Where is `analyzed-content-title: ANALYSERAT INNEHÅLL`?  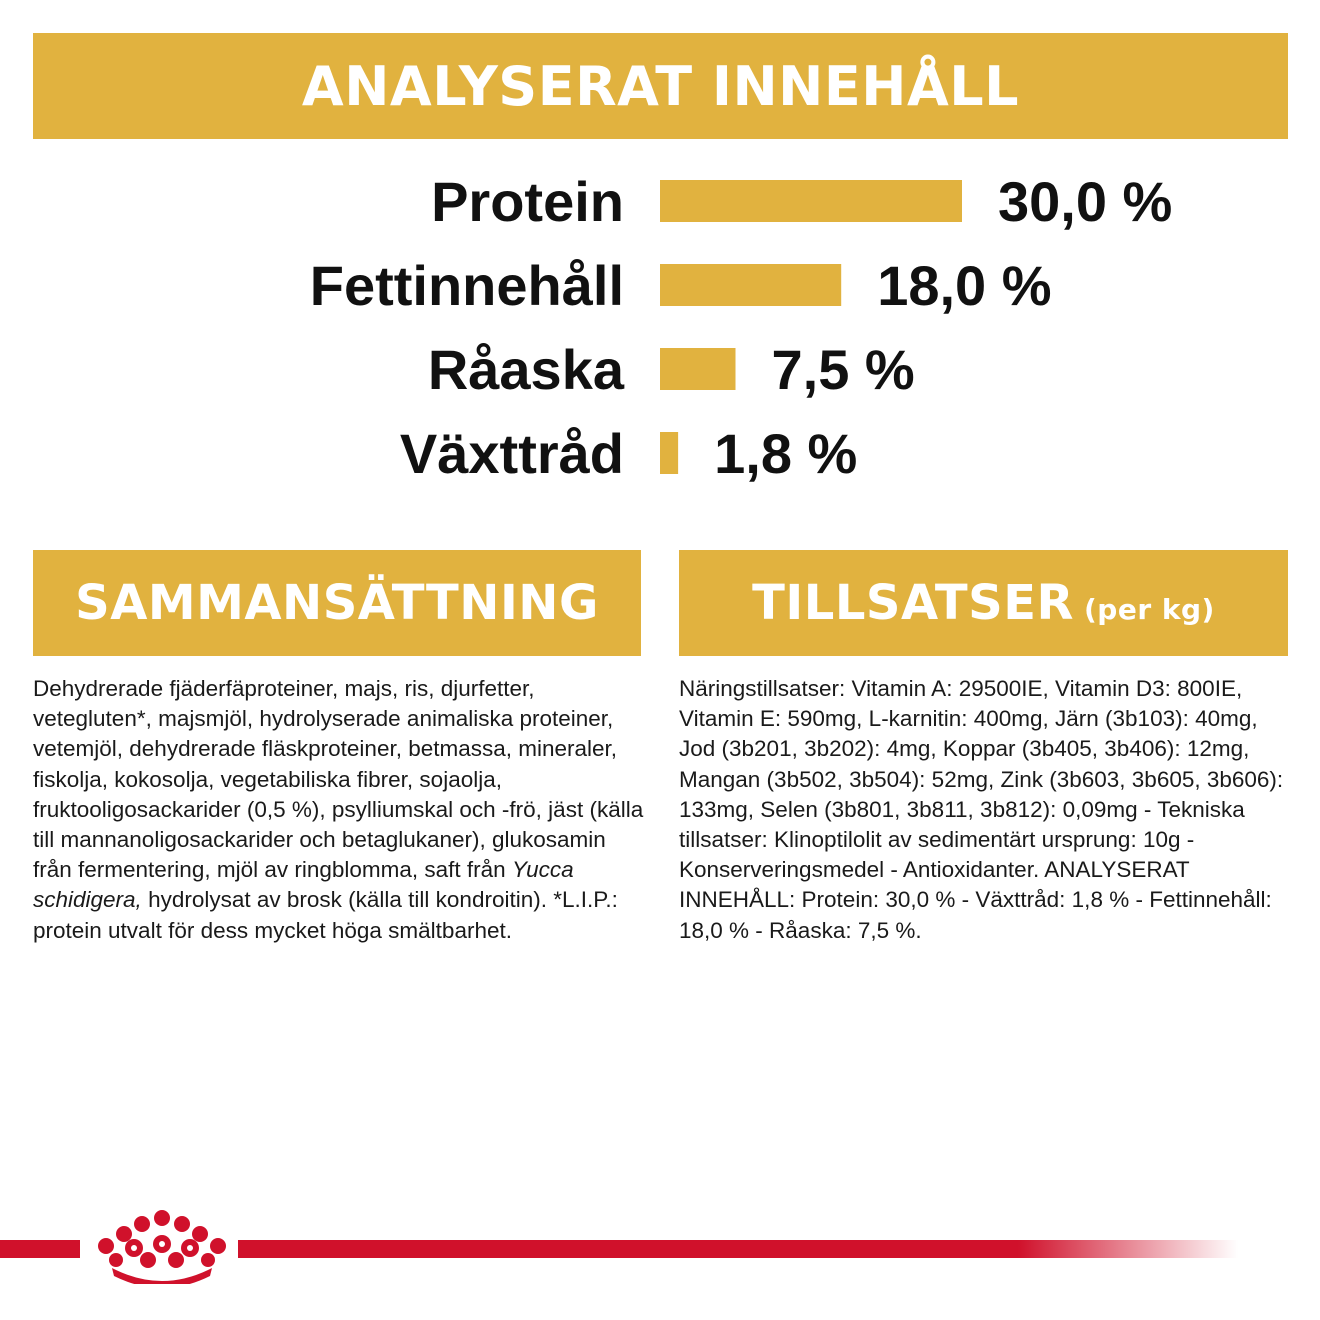 analyzed-content-title: ANALYSERAT INNEHÅLL is located at coordinates (660, 86).